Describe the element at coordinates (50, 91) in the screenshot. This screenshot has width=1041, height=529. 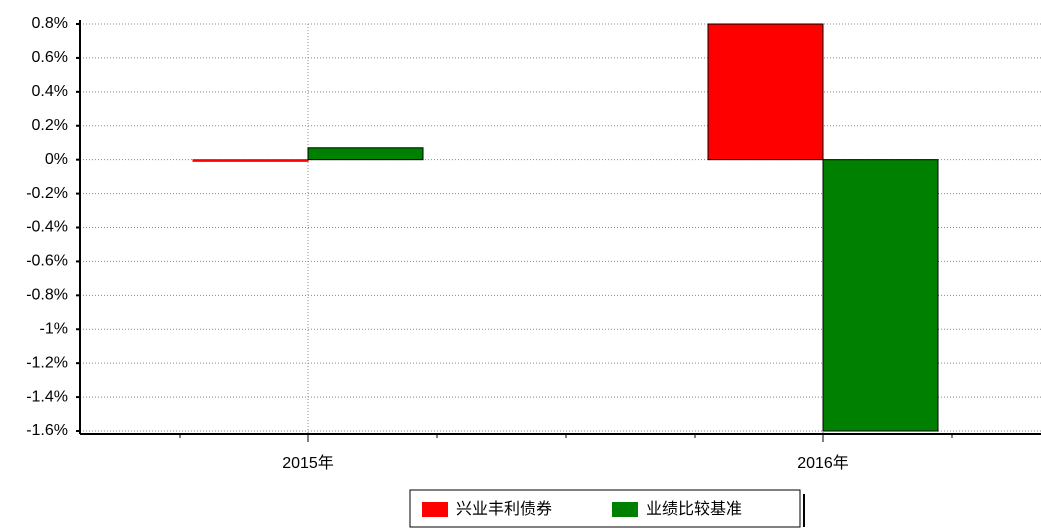
I see `y-tick-label: 0.4%` at that location.